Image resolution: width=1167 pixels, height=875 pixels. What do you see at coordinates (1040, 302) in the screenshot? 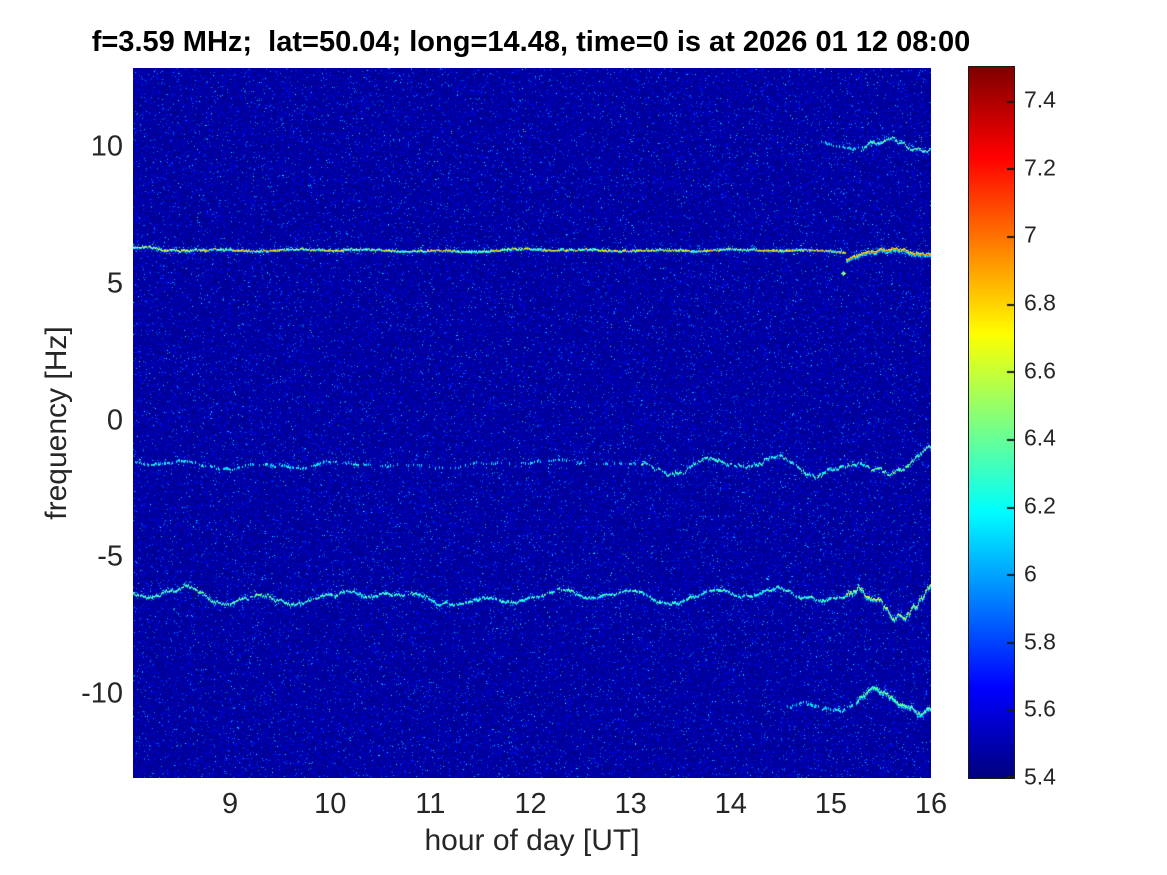
I see `colorbar-tick-label: 6.8` at bounding box center [1040, 302].